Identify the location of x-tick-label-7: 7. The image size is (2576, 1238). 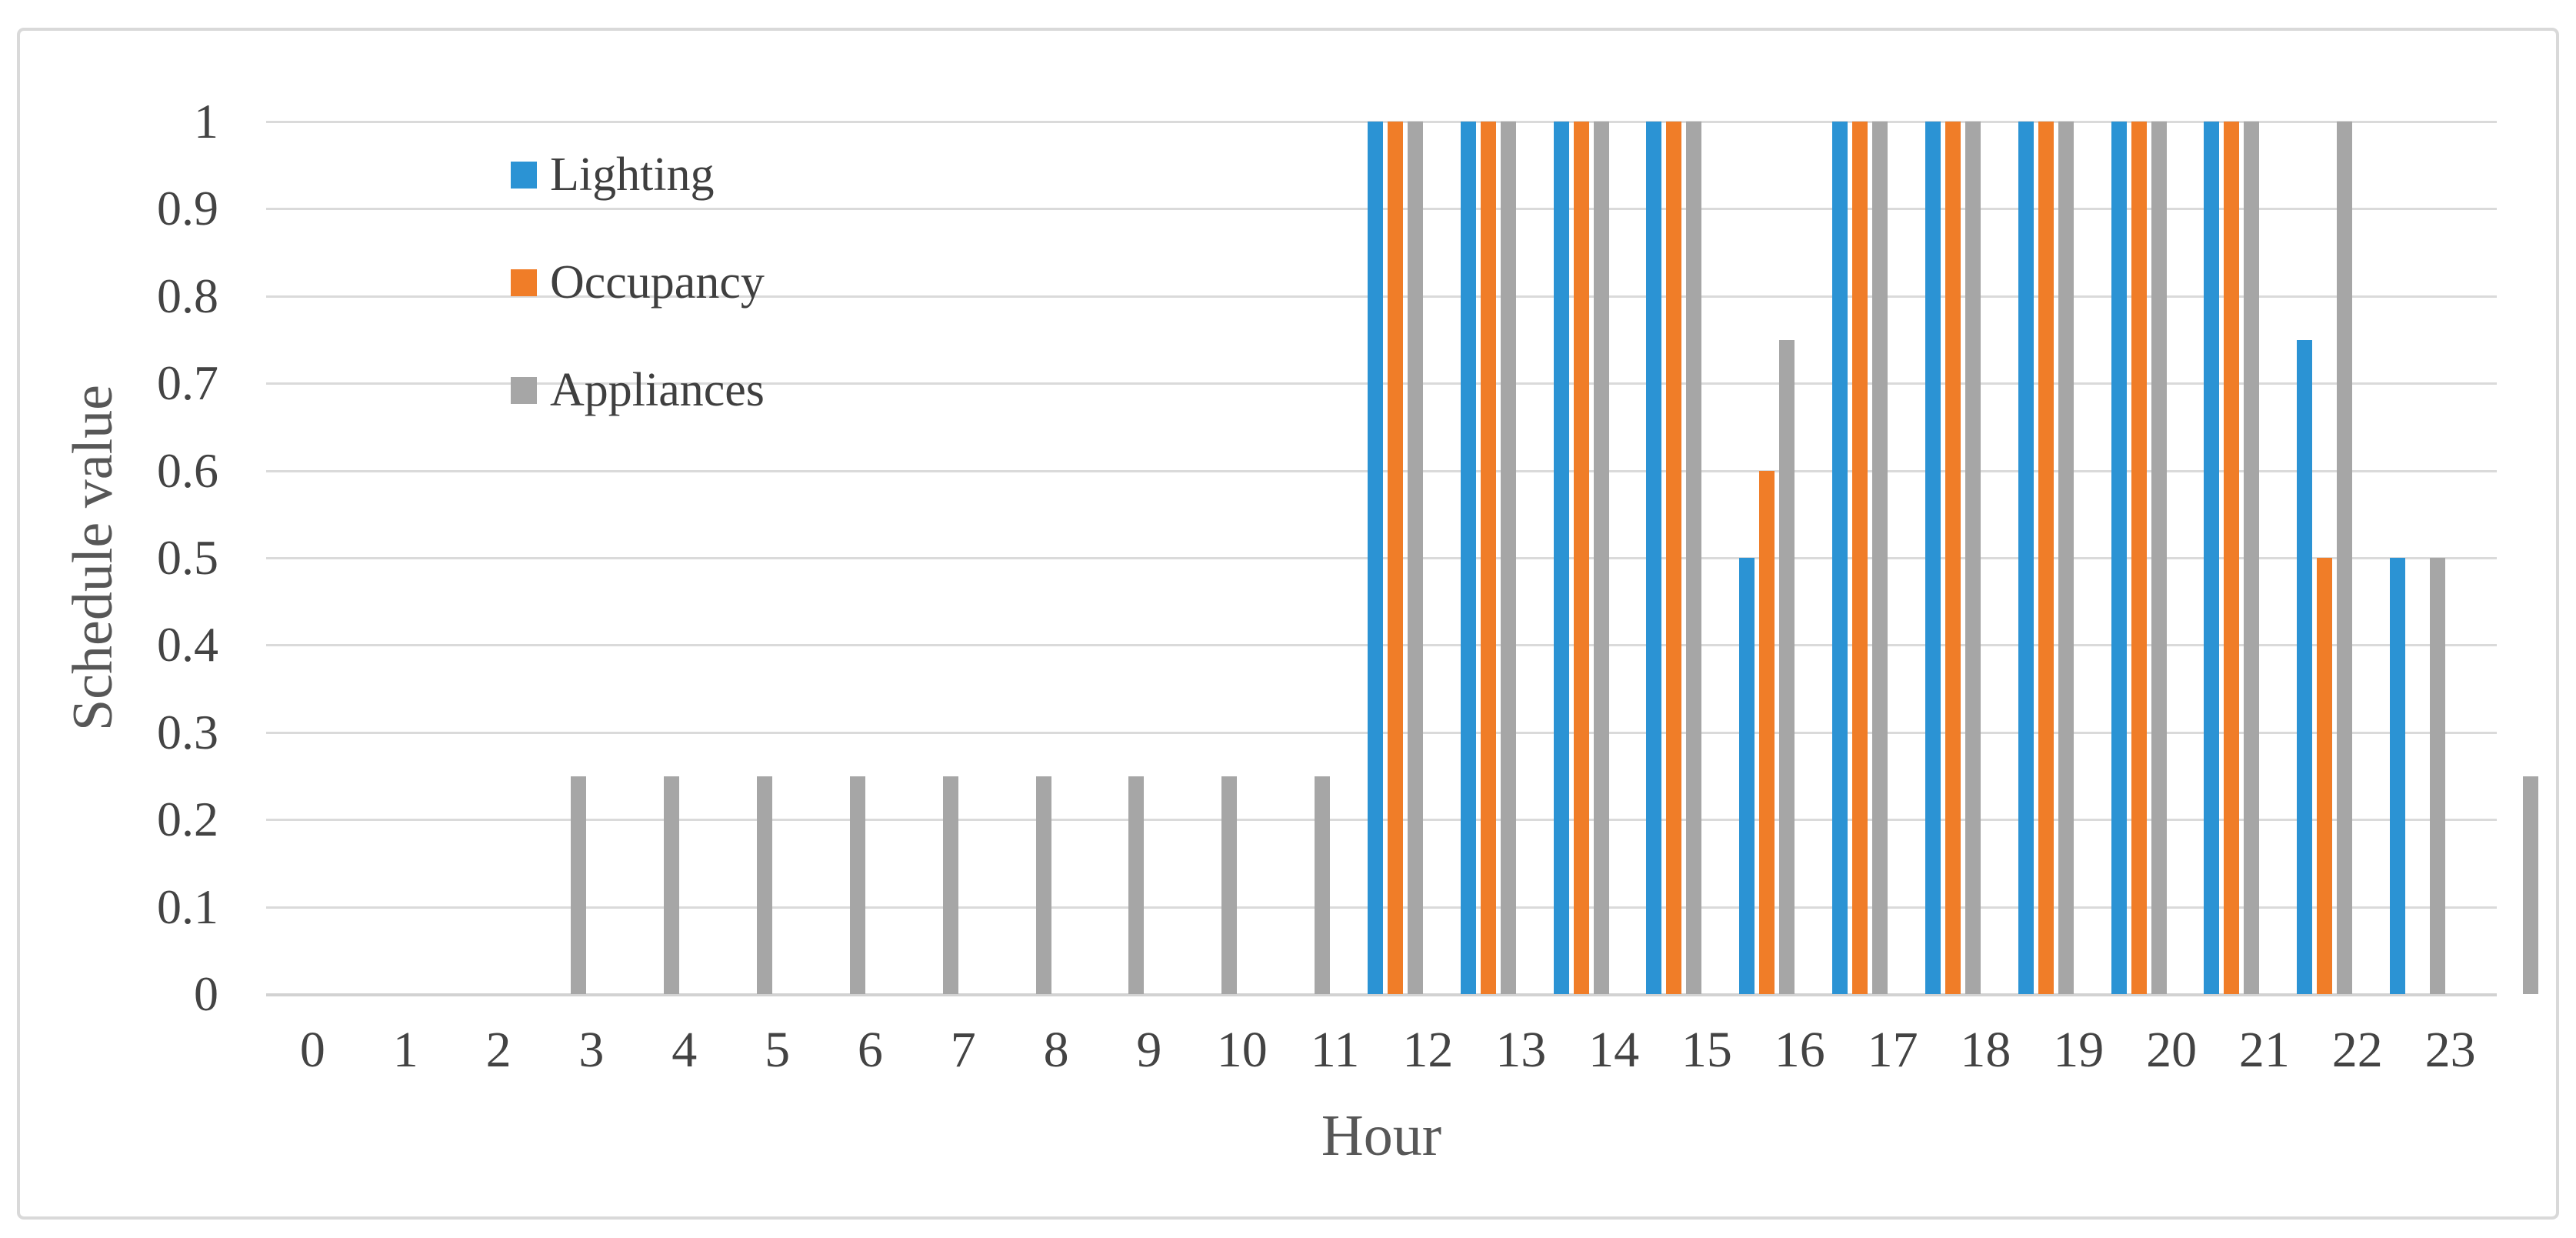
(963, 1050).